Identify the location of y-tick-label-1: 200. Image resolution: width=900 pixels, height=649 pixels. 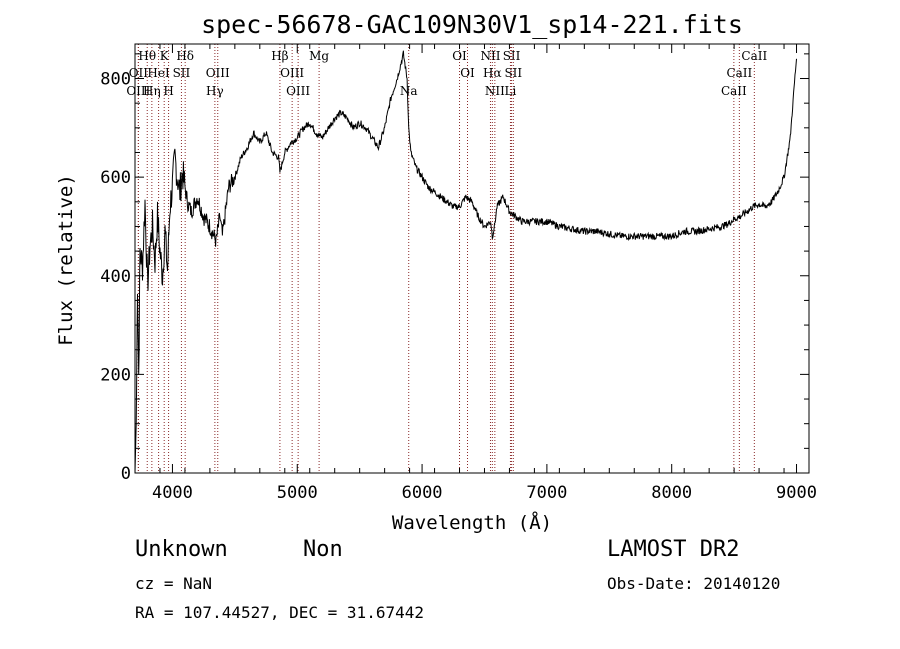
(115, 375).